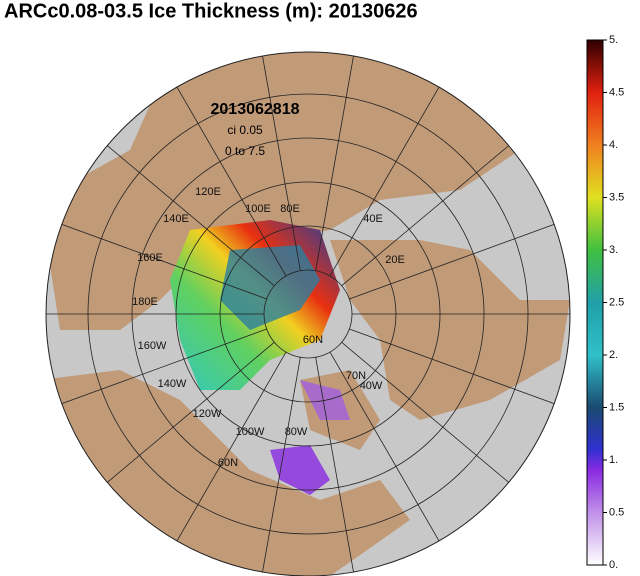  Describe the element at coordinates (616, 407) in the screenshot. I see `colorbar-tick-label: 1.5` at that location.